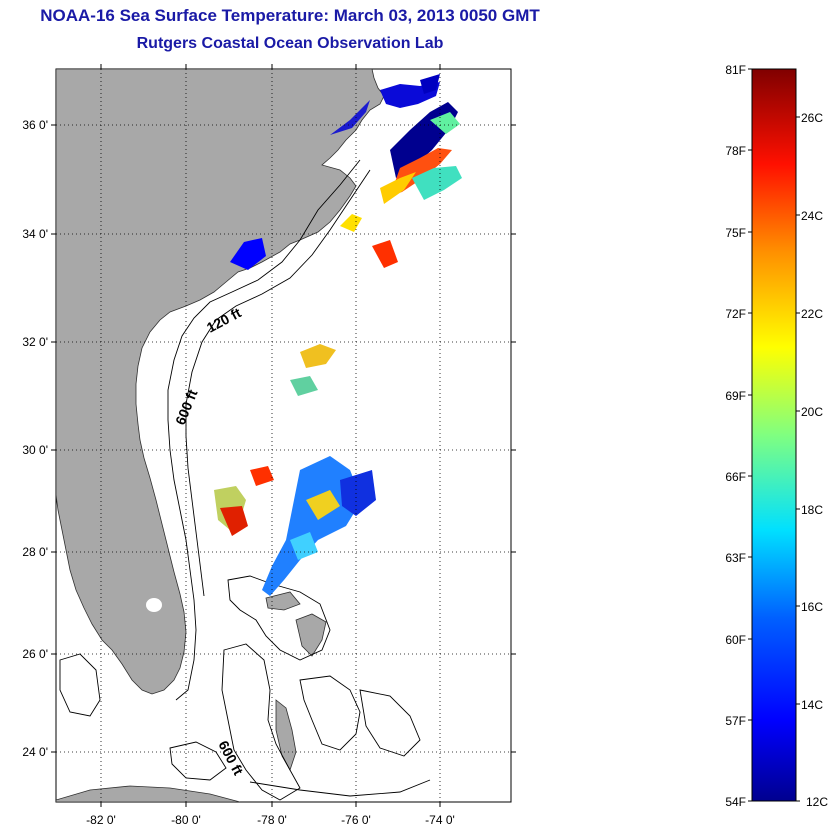 The height and width of the screenshot is (832, 833). Describe the element at coordinates (817, 802) in the screenshot. I see `colorbar-c-label: 12C` at that location.